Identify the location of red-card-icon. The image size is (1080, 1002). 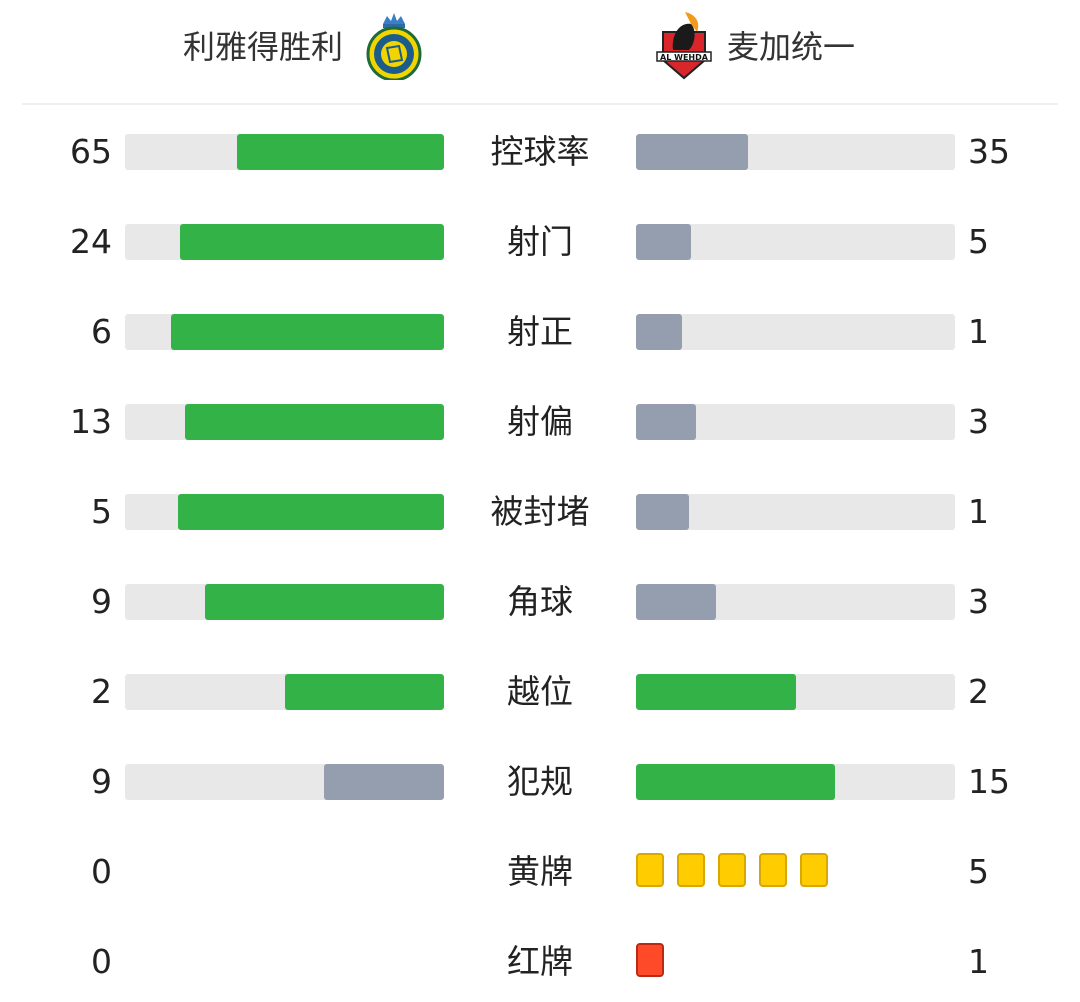
(650, 960).